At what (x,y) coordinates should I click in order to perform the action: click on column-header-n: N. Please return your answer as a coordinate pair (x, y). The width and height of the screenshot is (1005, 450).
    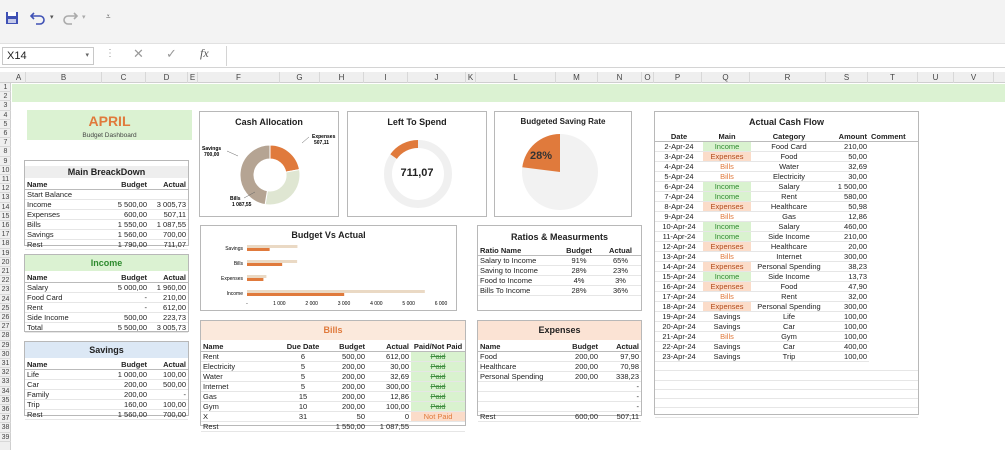
    Looking at the image, I should click on (620, 77).